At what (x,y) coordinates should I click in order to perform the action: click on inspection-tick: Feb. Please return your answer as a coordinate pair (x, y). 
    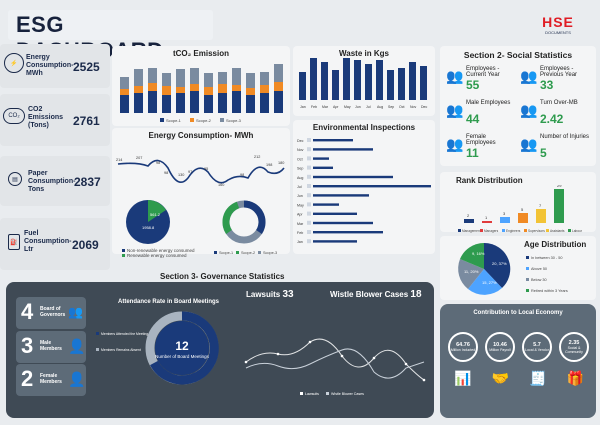
    Looking at the image, I should click on (300, 233).